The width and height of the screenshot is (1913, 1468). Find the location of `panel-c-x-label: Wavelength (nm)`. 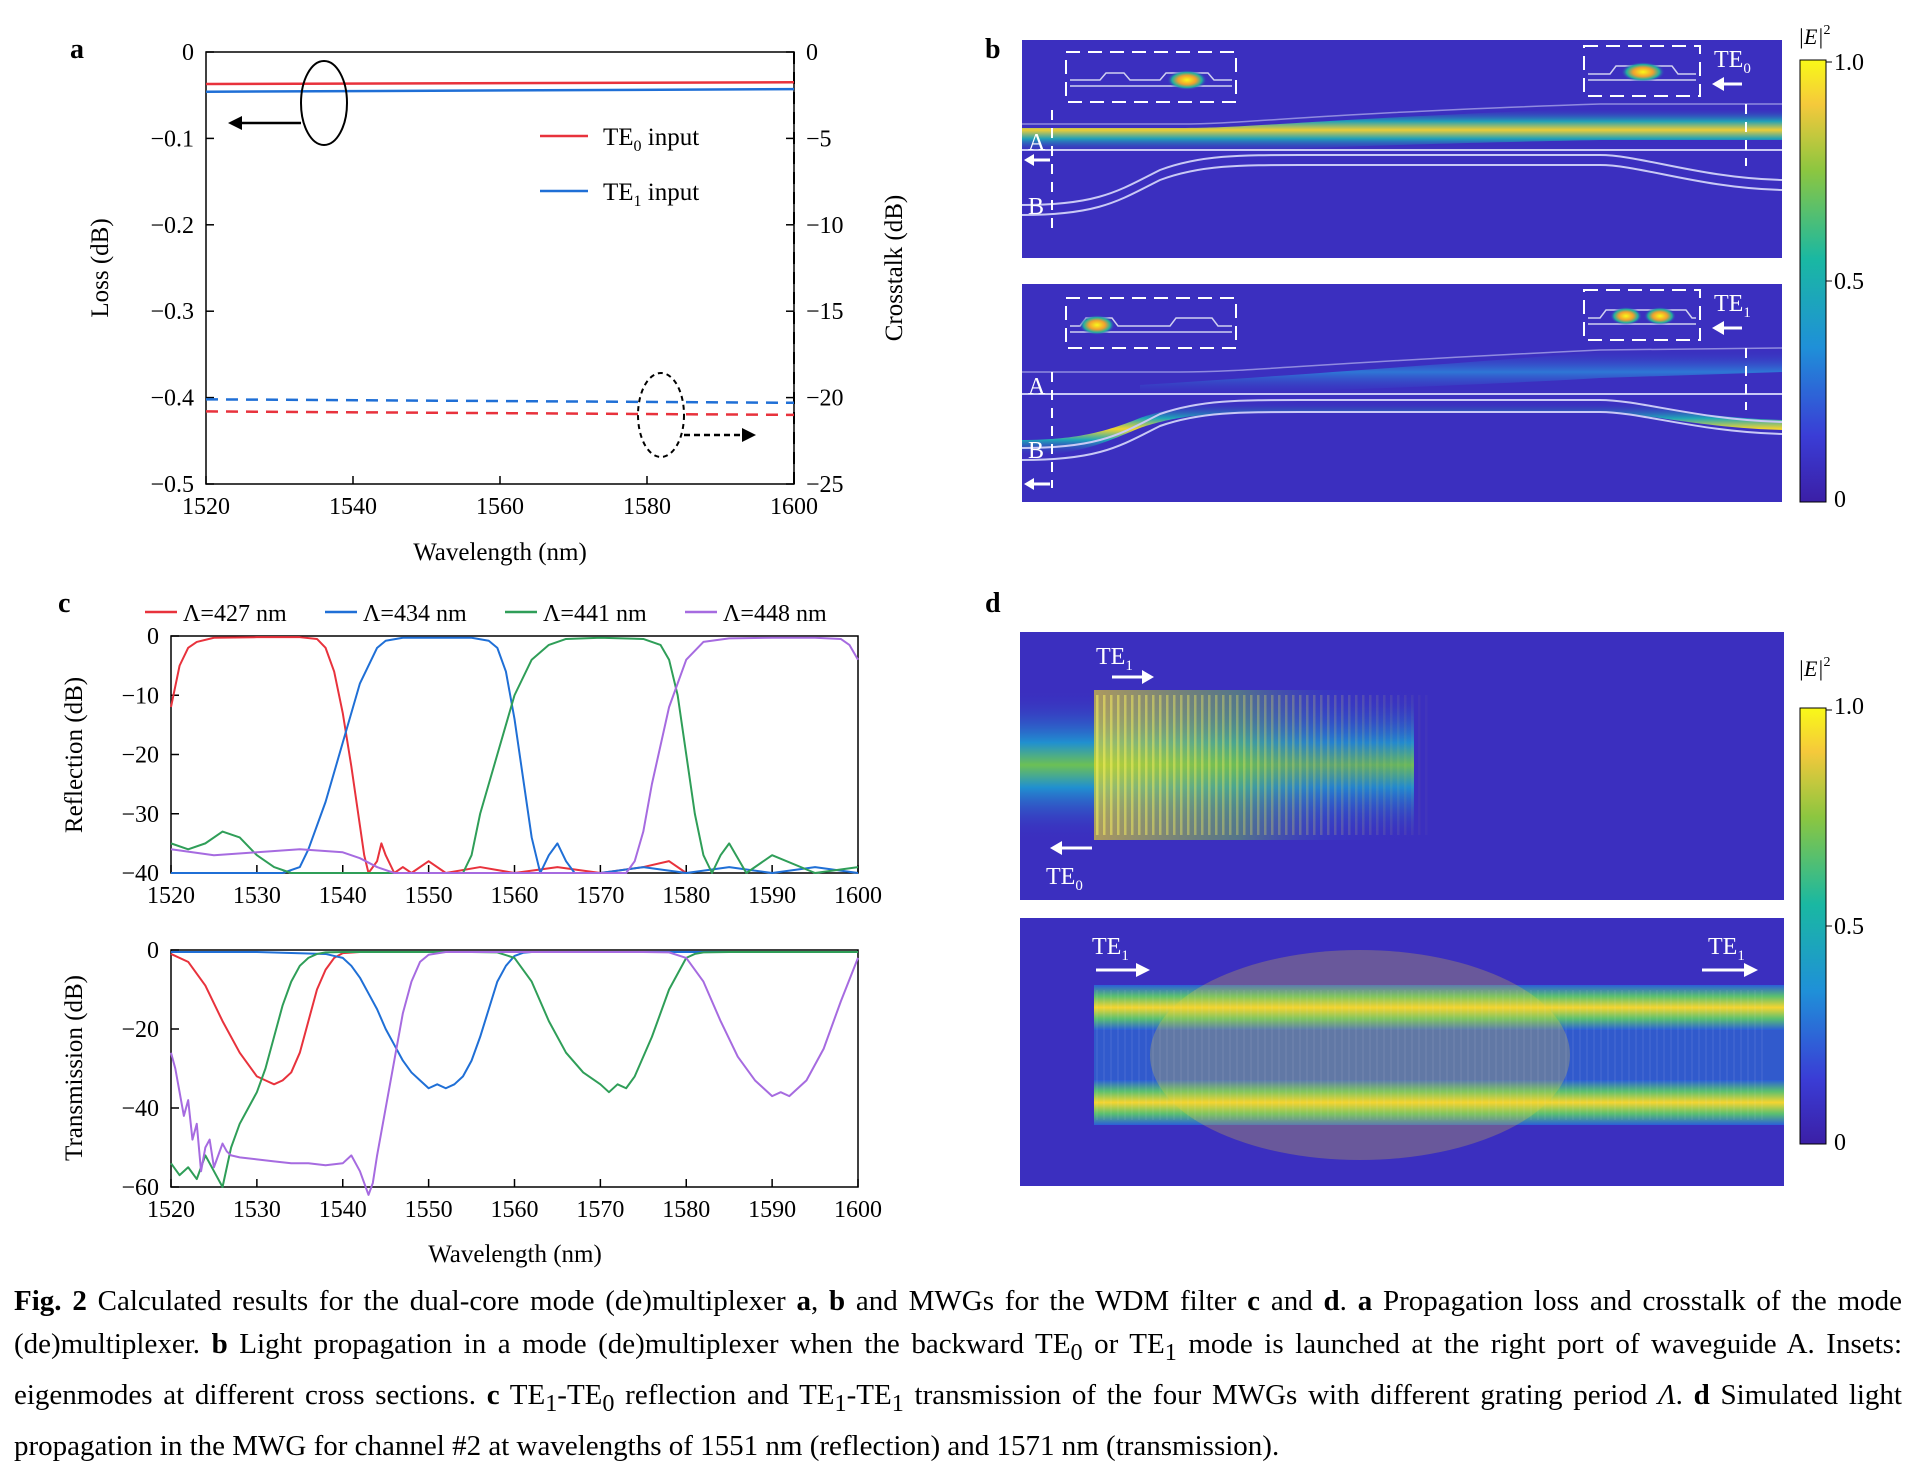

panel-c-x-label: Wavelength (nm) is located at coordinates (515, 1254).